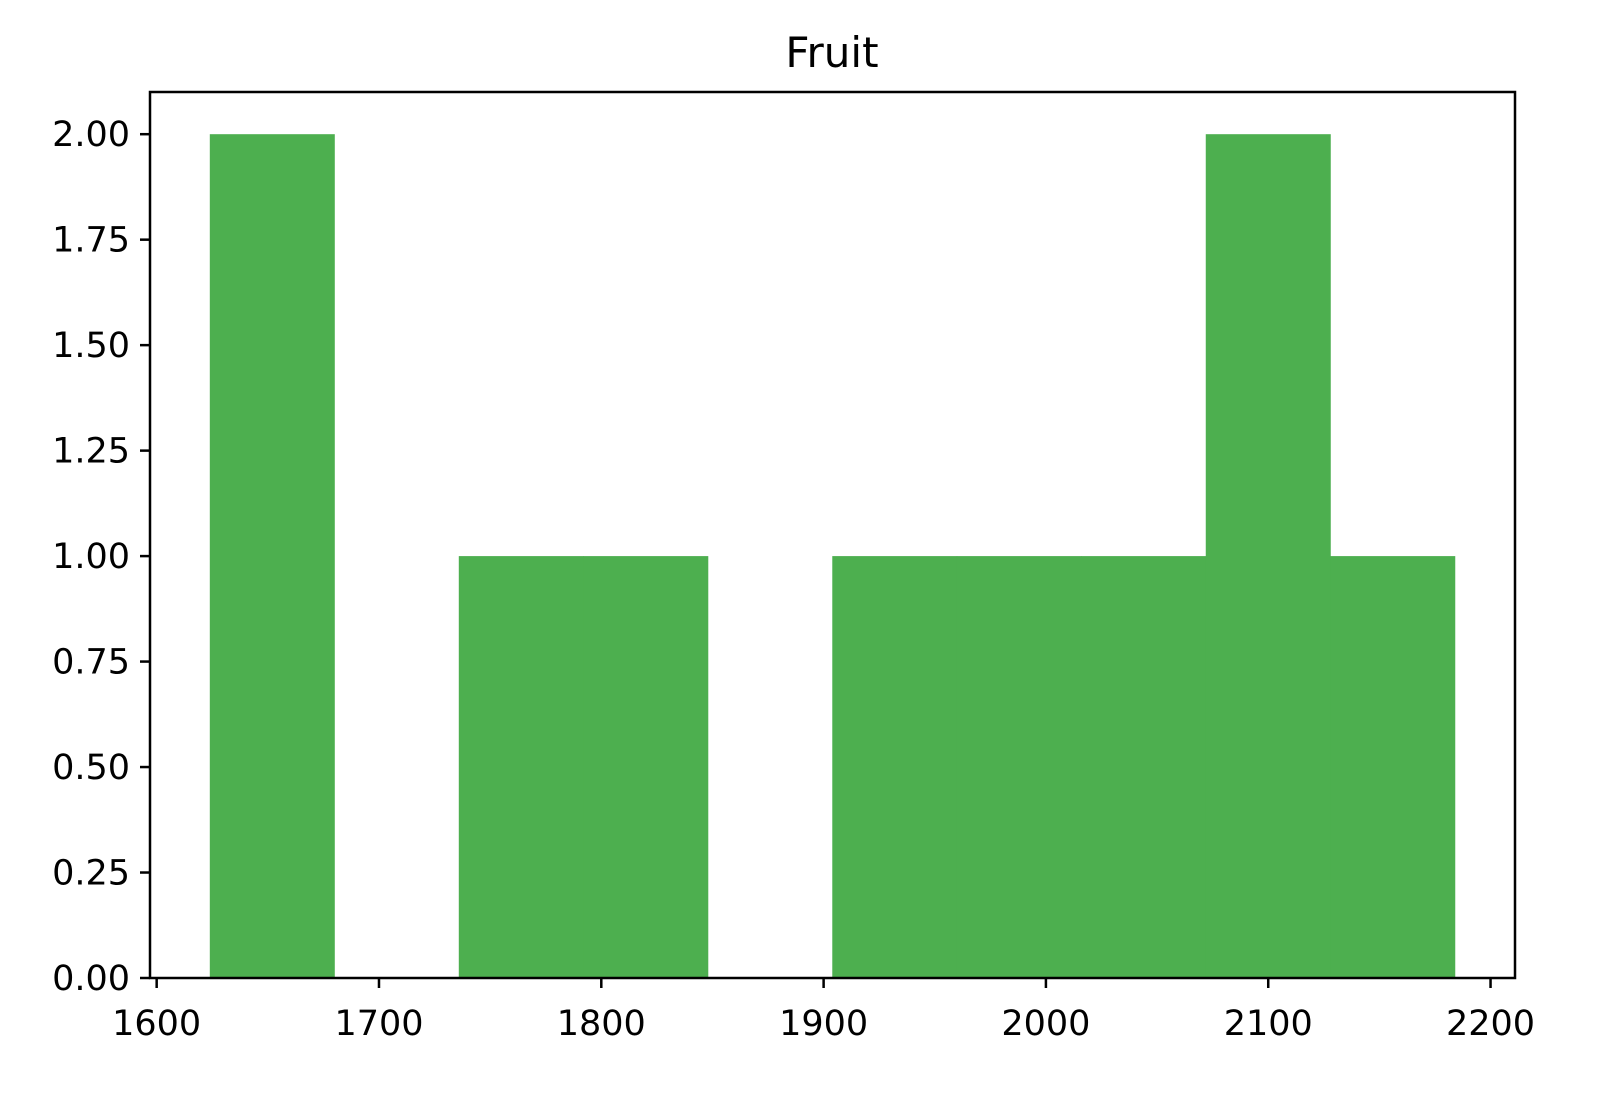 The width and height of the screenshot is (1601, 1098). Describe the element at coordinates (91, 768) in the screenshot. I see `y-tick-label: 0.50` at that location.